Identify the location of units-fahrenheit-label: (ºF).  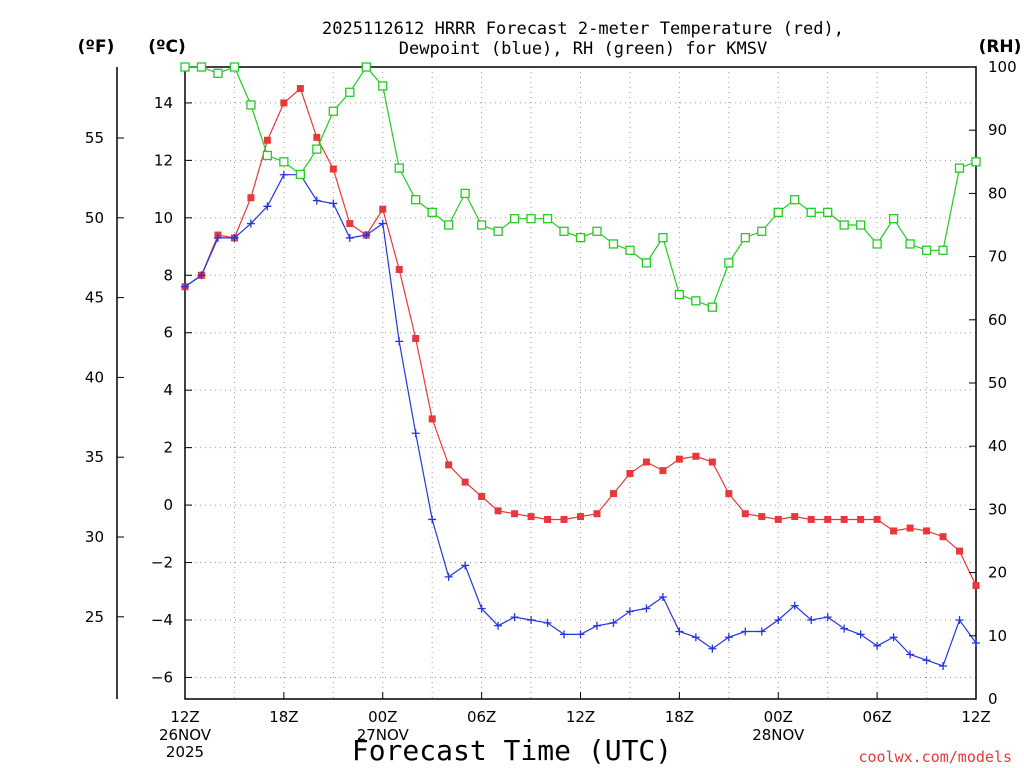
(96, 47).